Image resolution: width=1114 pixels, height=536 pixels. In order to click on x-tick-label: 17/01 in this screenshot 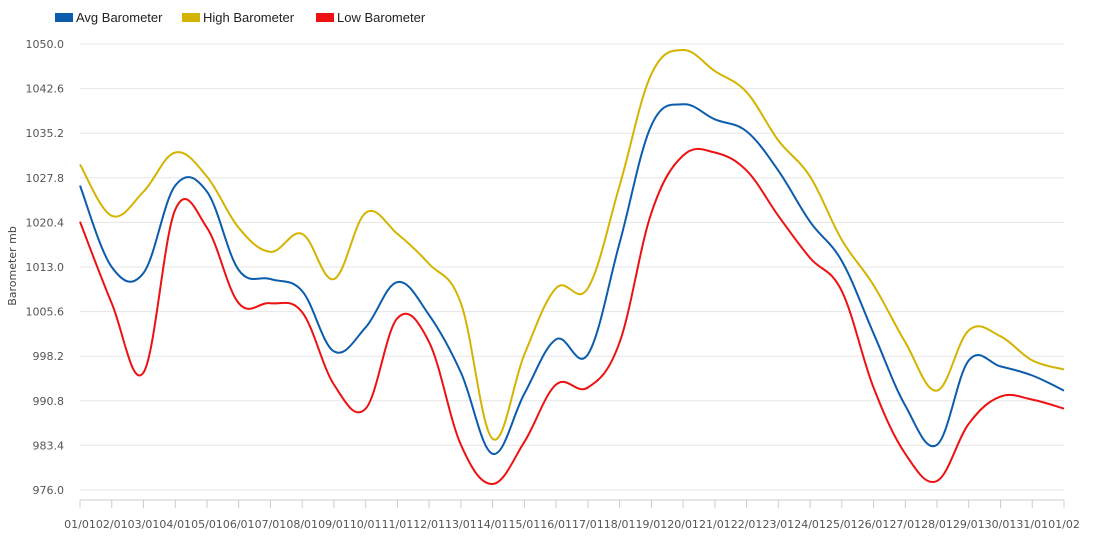, I will do `click(588, 524)`.